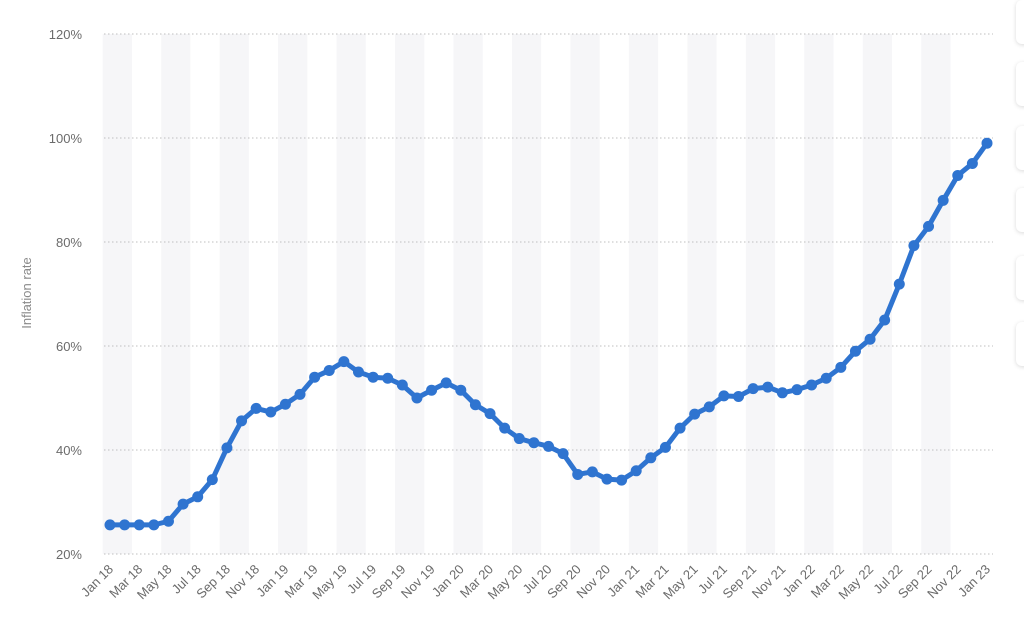 This screenshot has height=633, width=1024. I want to click on y-tick-label: 100%, so click(66, 138).